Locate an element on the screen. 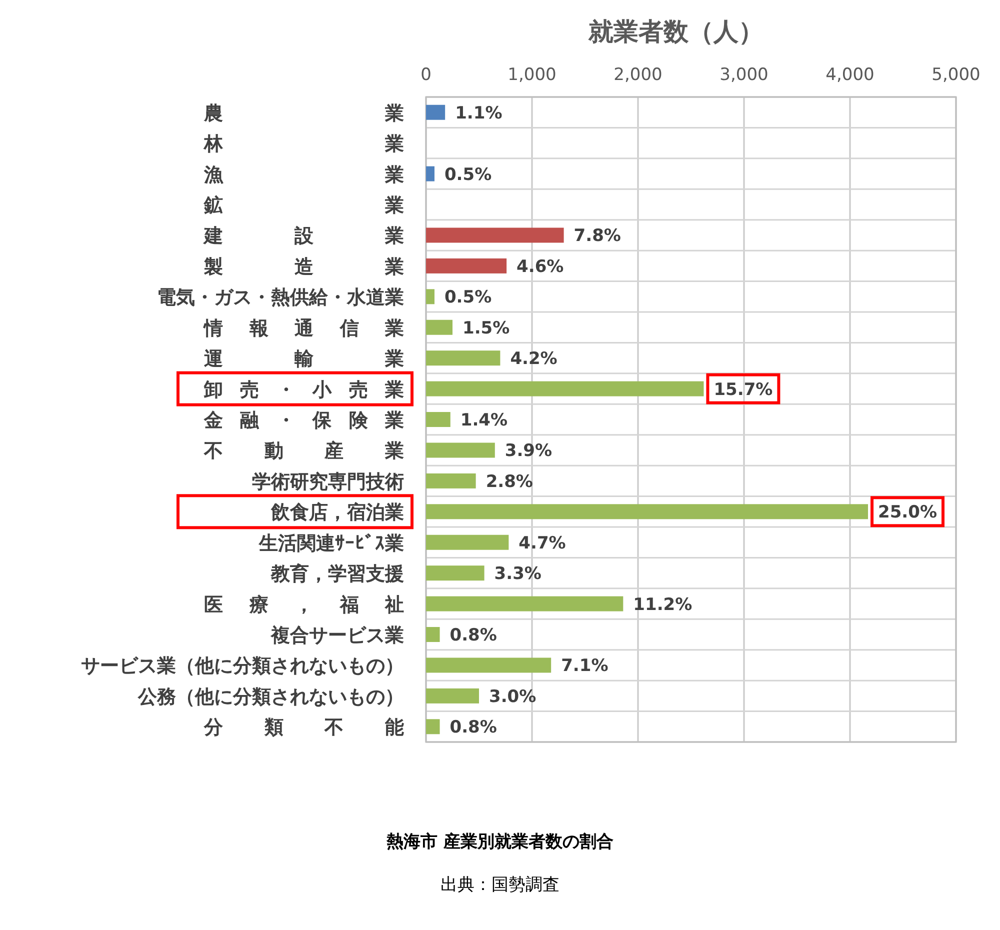 This screenshot has width=1000, height=930. annotation: 1.5% is located at coordinates (486, 328).